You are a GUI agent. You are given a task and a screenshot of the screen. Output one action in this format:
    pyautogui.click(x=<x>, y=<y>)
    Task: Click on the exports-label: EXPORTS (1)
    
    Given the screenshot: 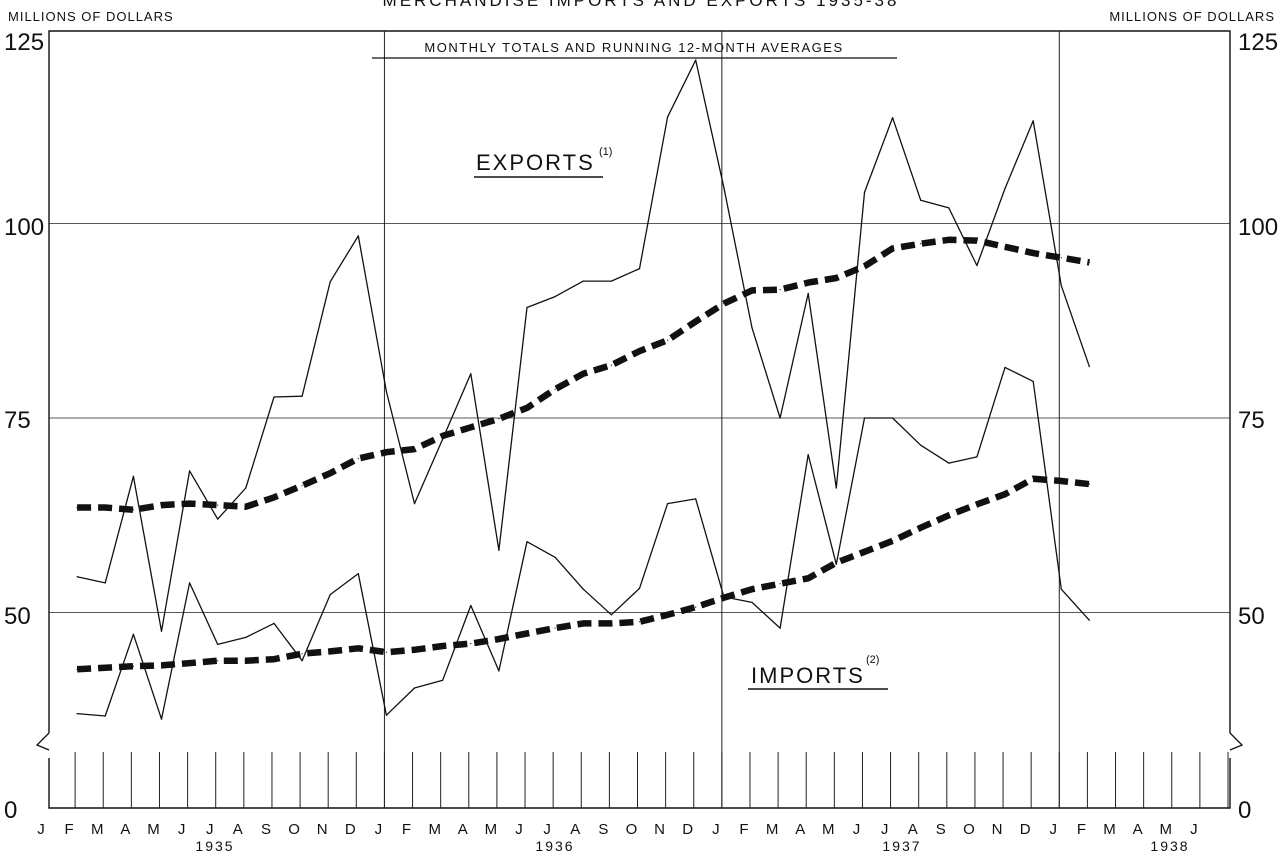 What is the action you would take?
    pyautogui.click(x=543, y=162)
    